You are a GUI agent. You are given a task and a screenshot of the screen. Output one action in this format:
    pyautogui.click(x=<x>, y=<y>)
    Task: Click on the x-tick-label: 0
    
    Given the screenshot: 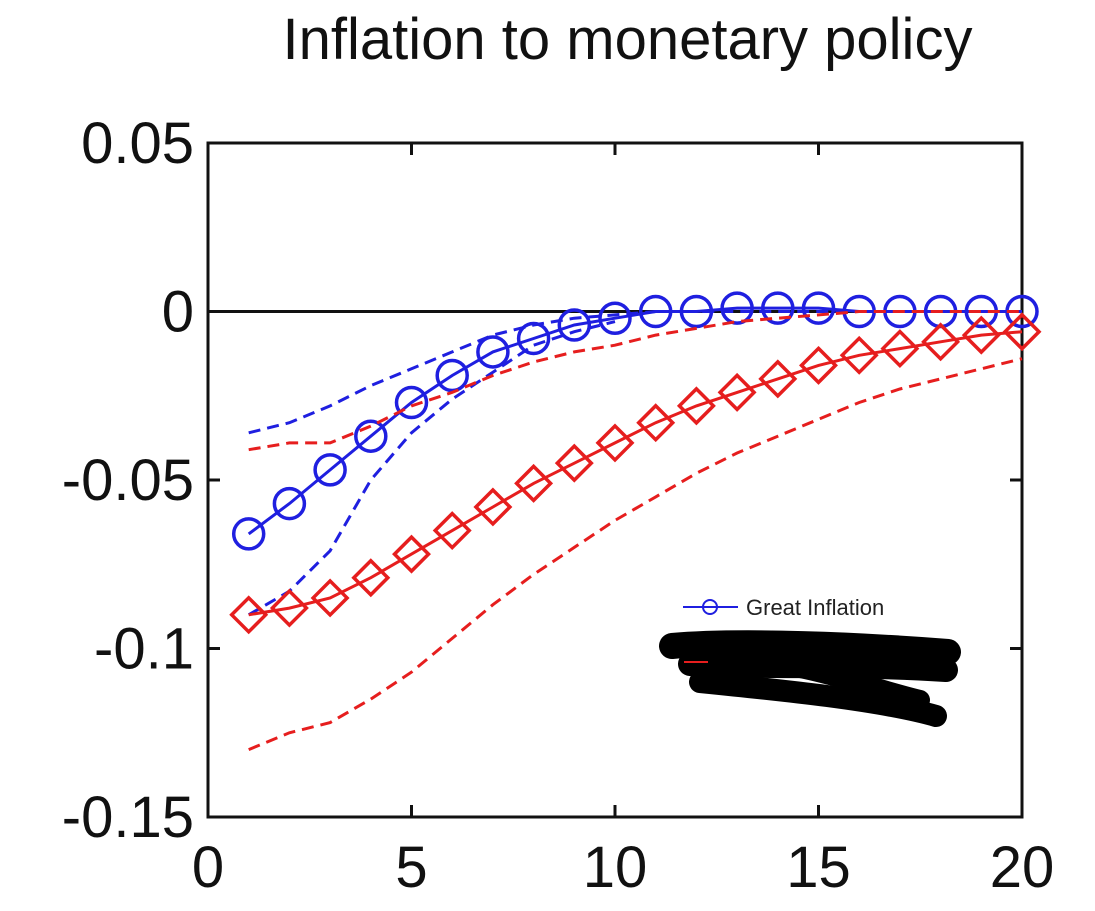 What is the action you would take?
    pyautogui.click(x=208, y=867)
    